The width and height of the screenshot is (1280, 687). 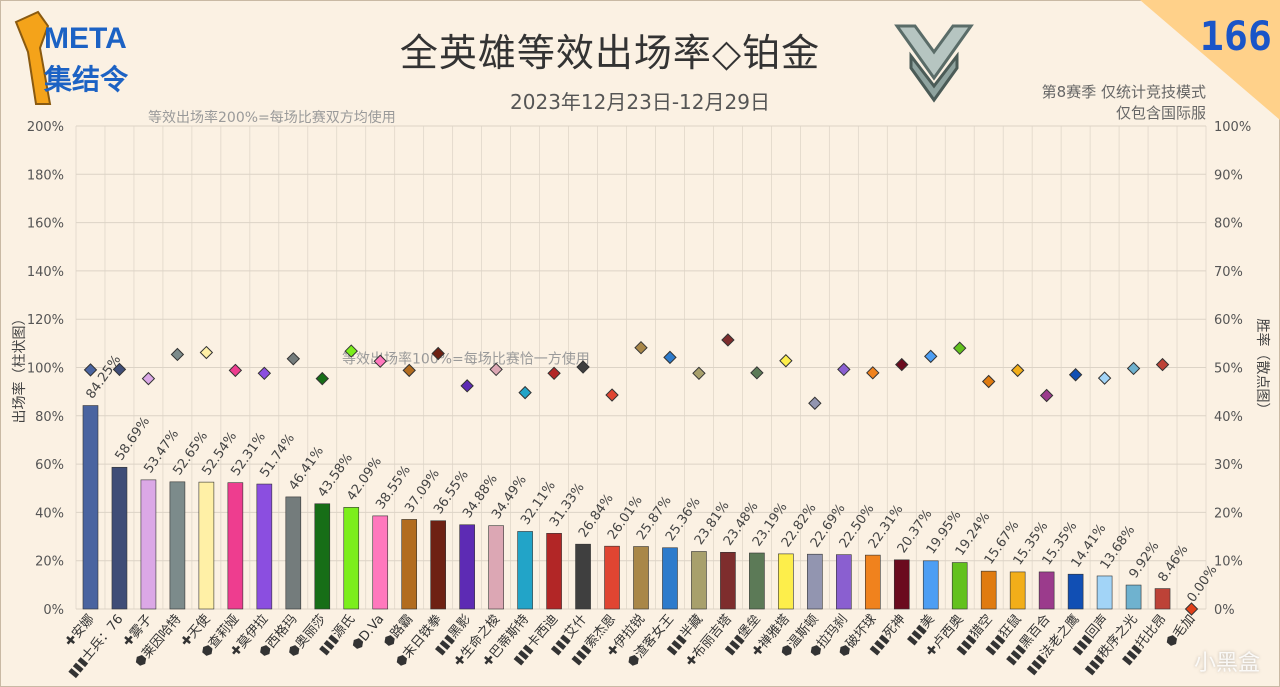 I want to click on y-tick-left: 200%, so click(x=45, y=127).